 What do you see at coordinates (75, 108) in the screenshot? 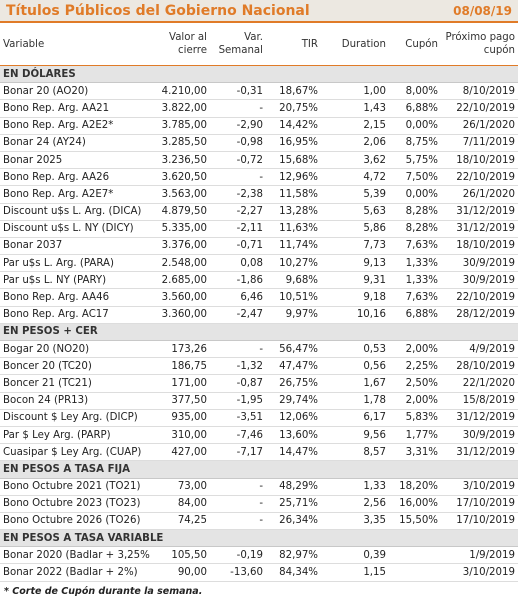
I see `cell: Bono Rep. Arg. AA21` at bounding box center [75, 108].